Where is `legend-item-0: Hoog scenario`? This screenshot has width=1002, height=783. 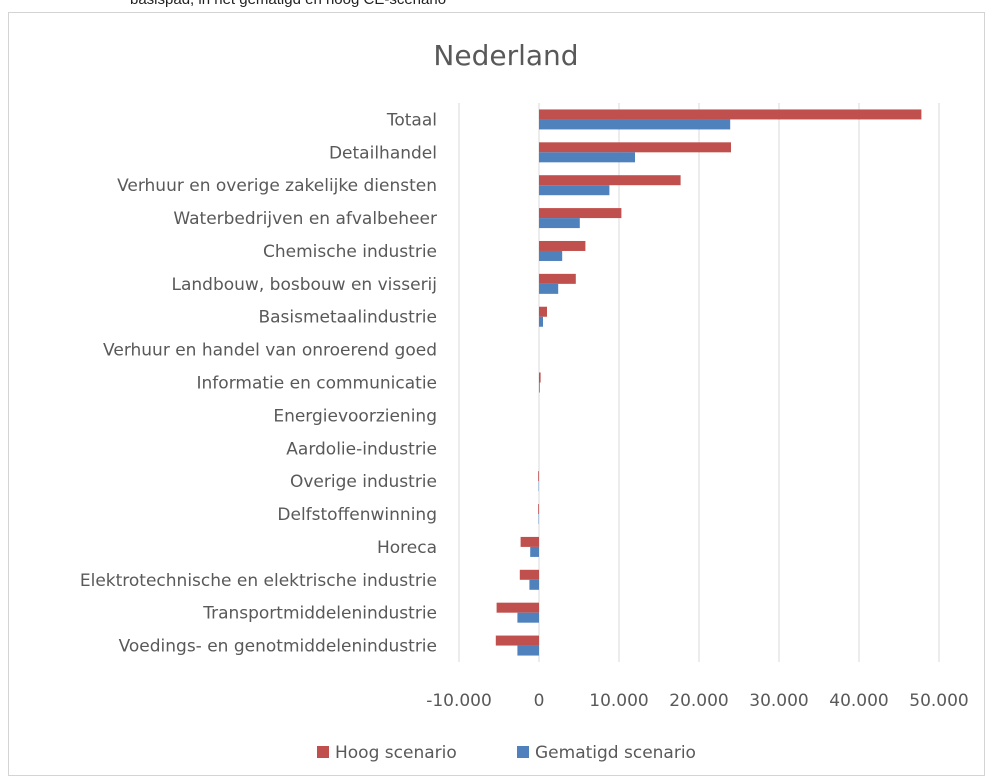
legend-item-0: Hoog scenario is located at coordinates (387, 753).